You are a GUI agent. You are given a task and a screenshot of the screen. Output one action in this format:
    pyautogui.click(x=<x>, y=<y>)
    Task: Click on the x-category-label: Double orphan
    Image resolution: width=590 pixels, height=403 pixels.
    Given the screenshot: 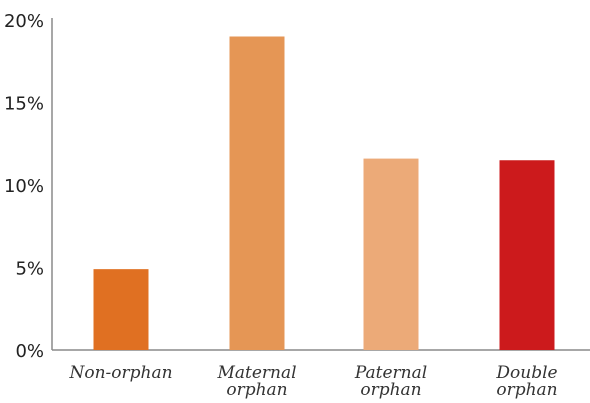 What is the action you would take?
    pyautogui.click(x=526, y=381)
    